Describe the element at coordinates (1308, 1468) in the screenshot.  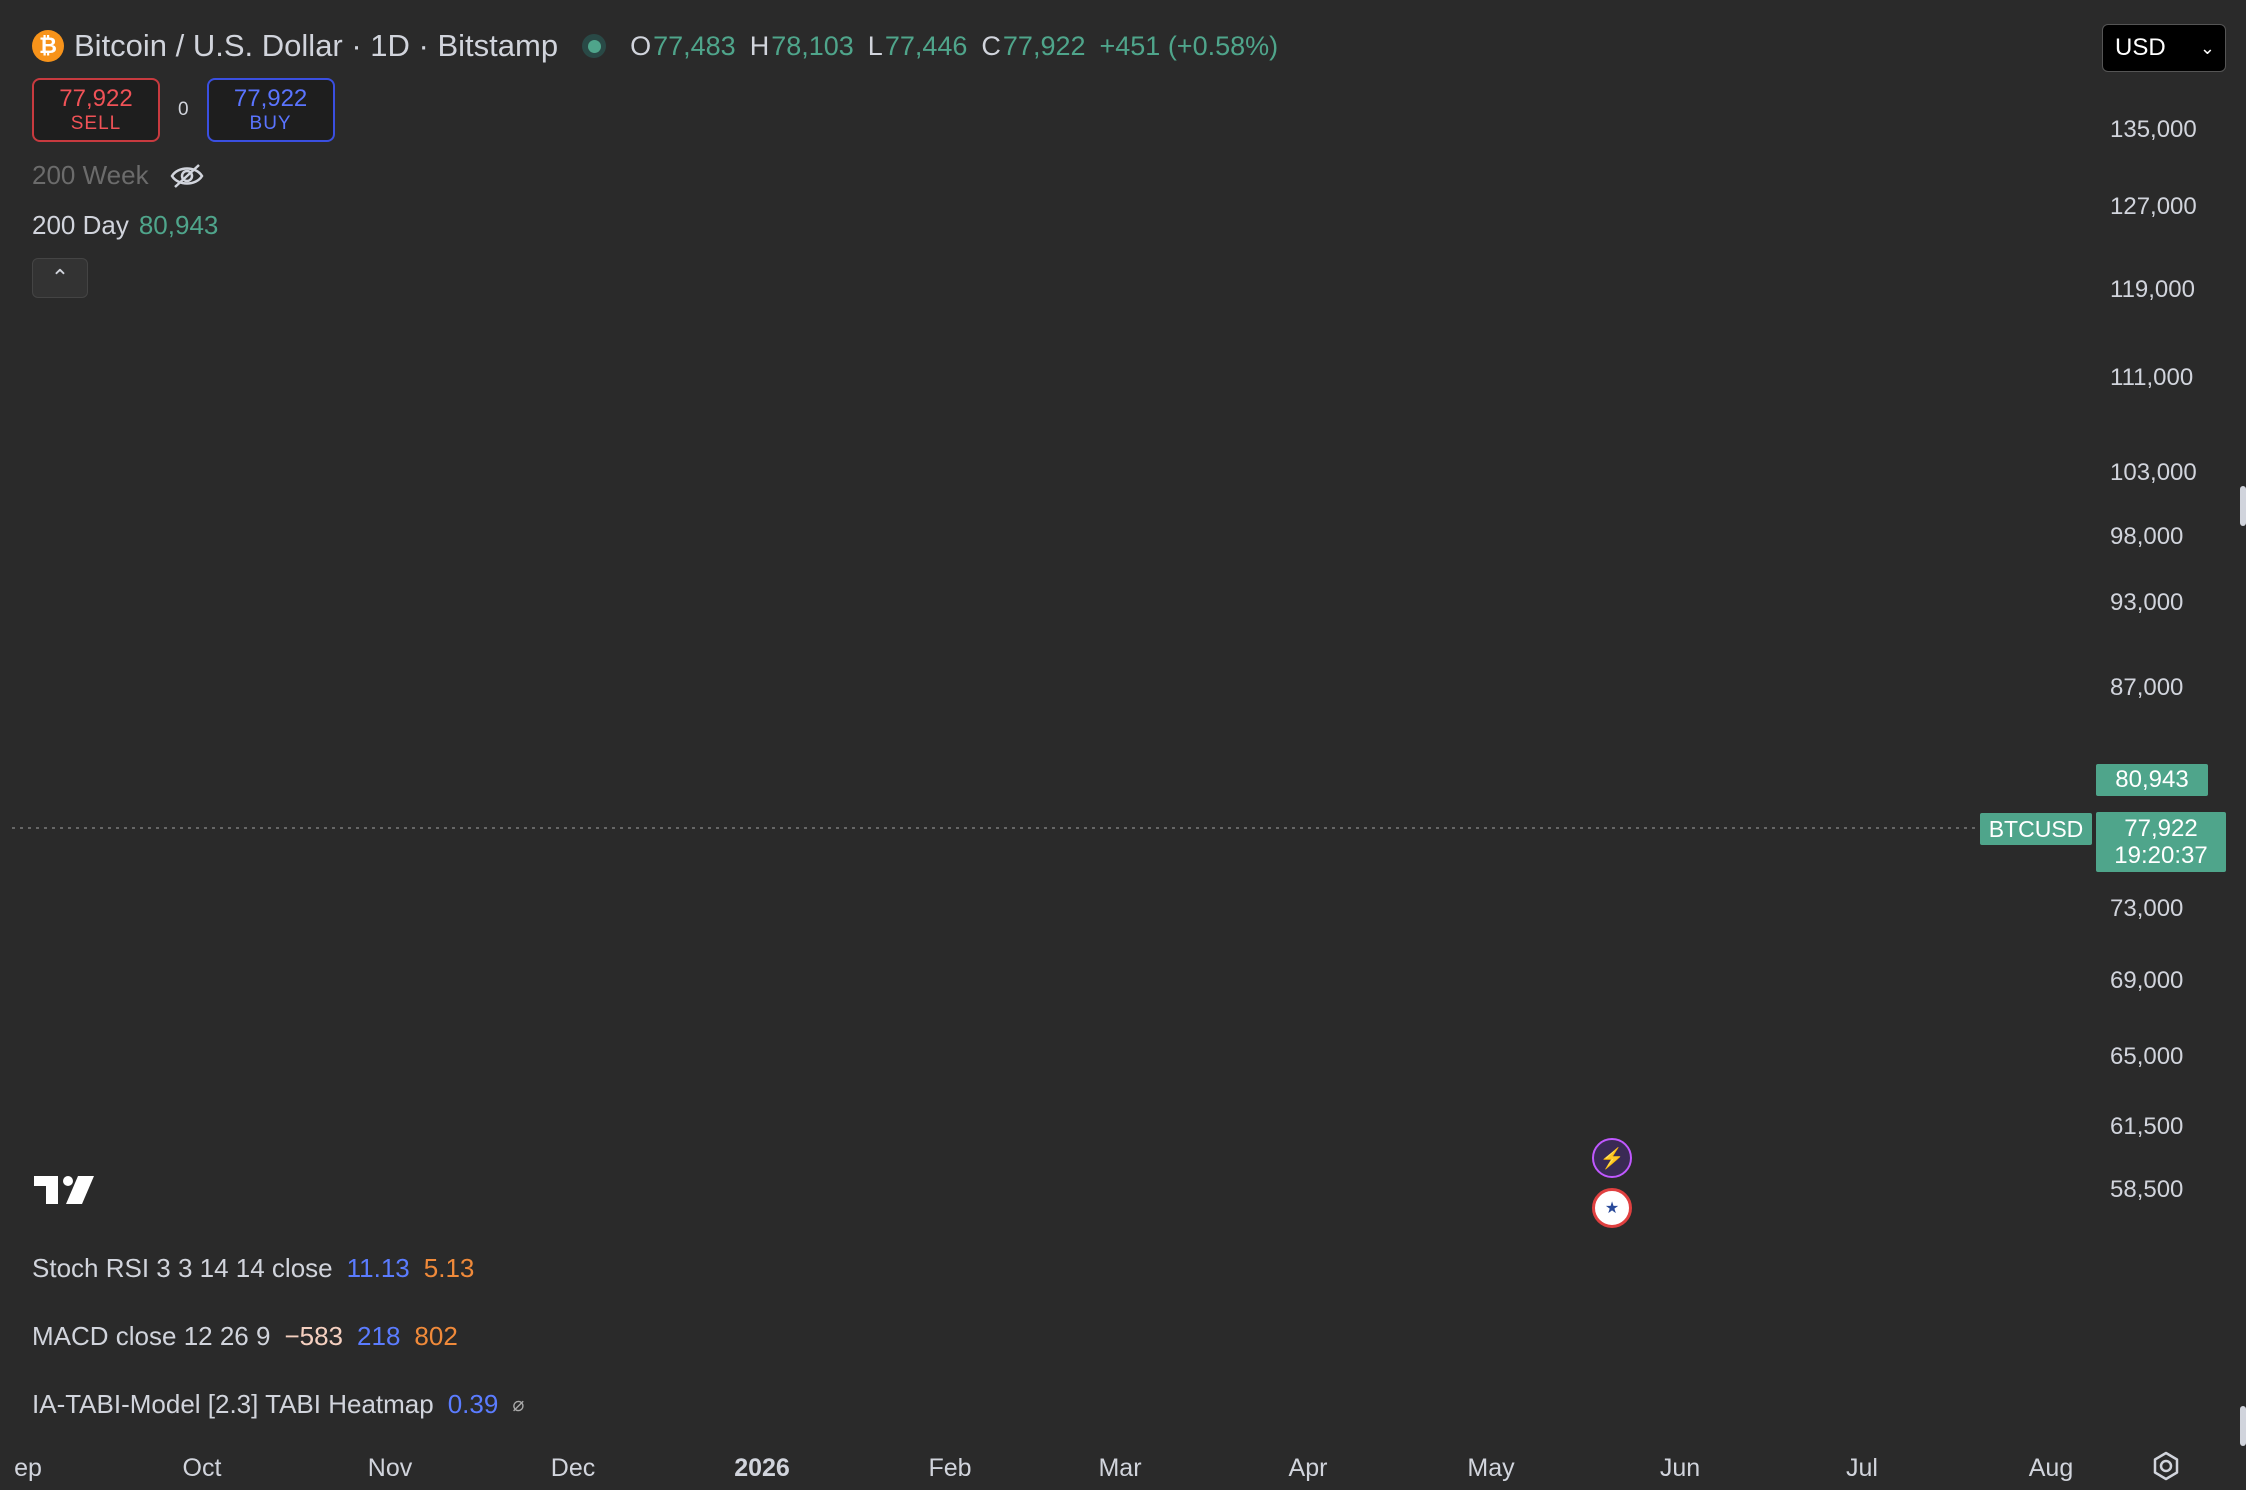
I see `time-tick: Apr` at that location.